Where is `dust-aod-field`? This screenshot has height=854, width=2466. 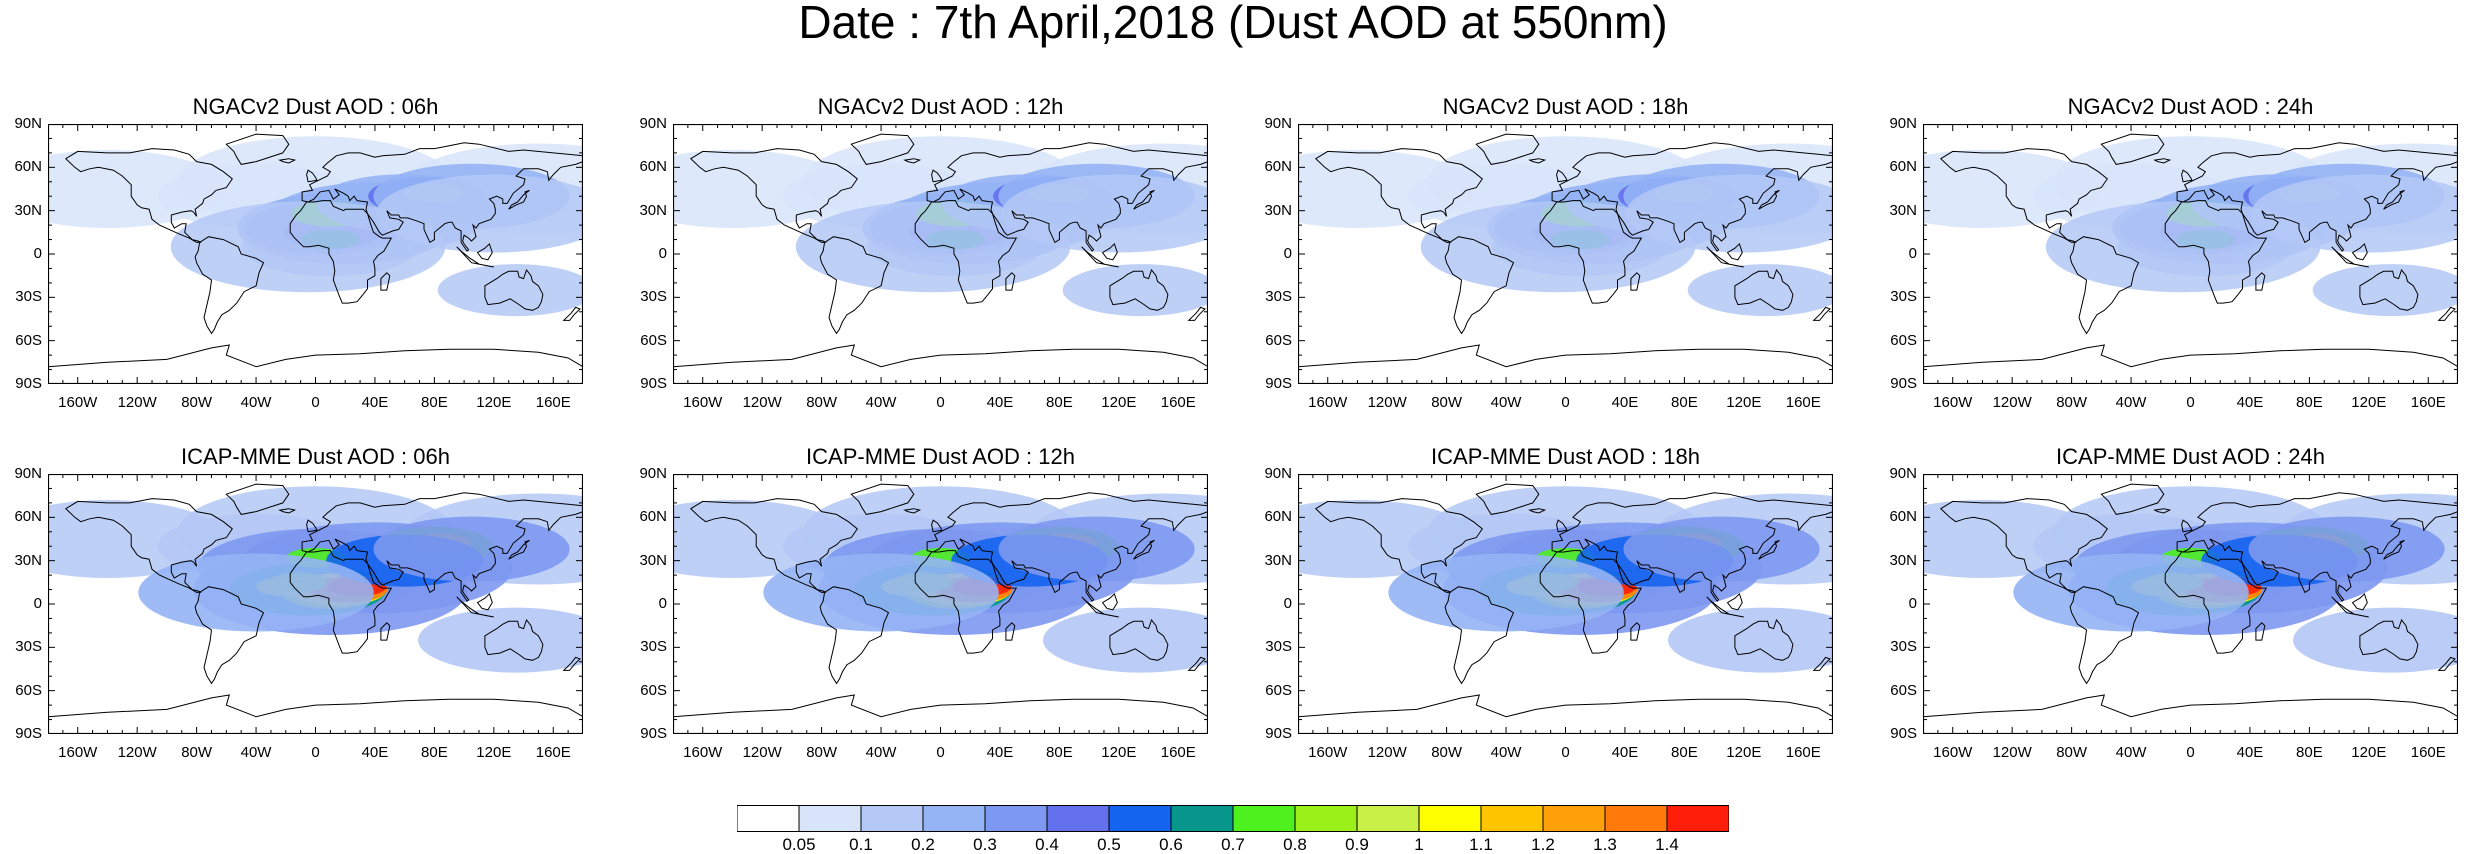
dust-aod-field is located at coordinates (1565, 579).